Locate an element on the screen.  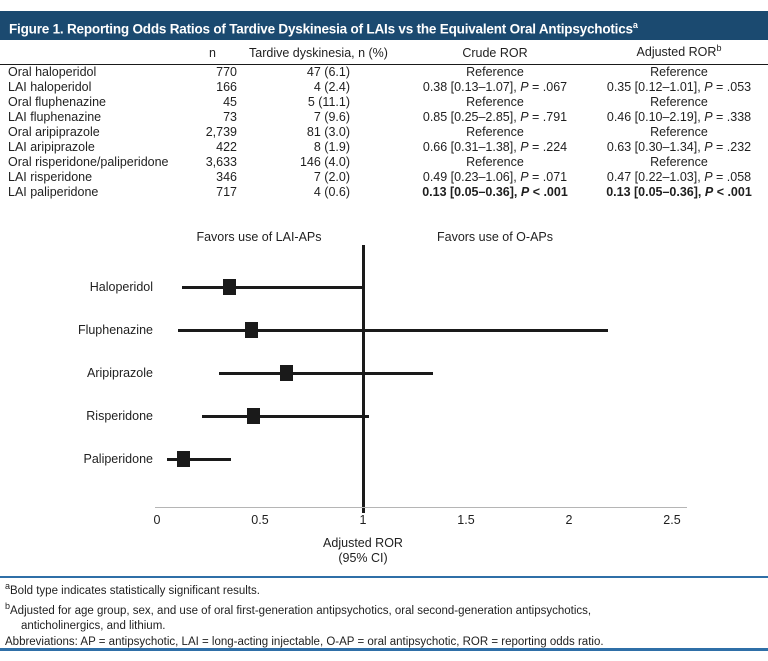
x-axis-title-line1: Adjusted ROR is located at coordinates (363, 543).